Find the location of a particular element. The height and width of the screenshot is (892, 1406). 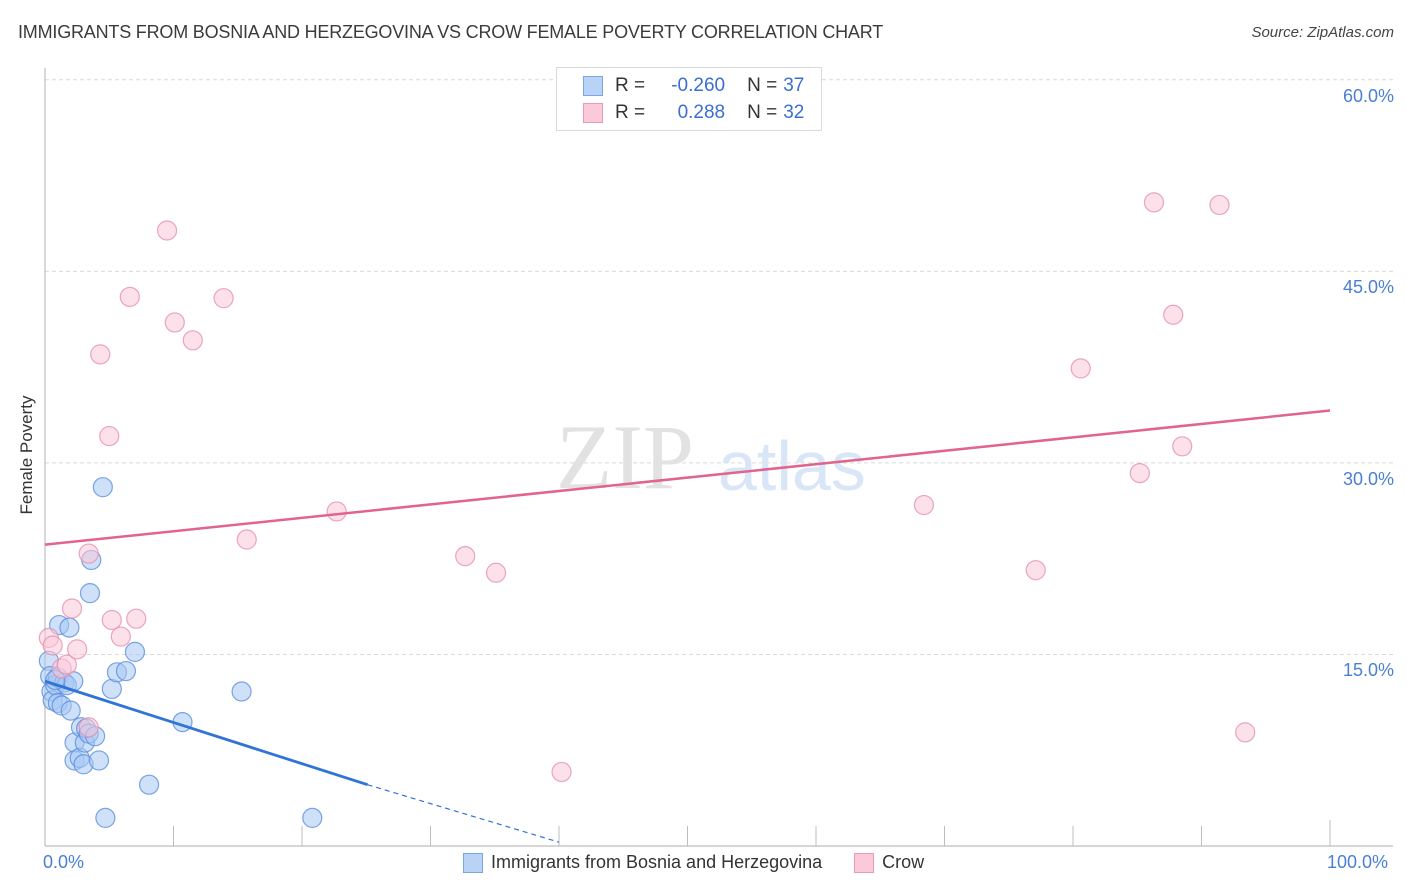

legend-item-bosnia: Immigrants from Bosnia and Herzegovina is located at coordinates (642, 862).